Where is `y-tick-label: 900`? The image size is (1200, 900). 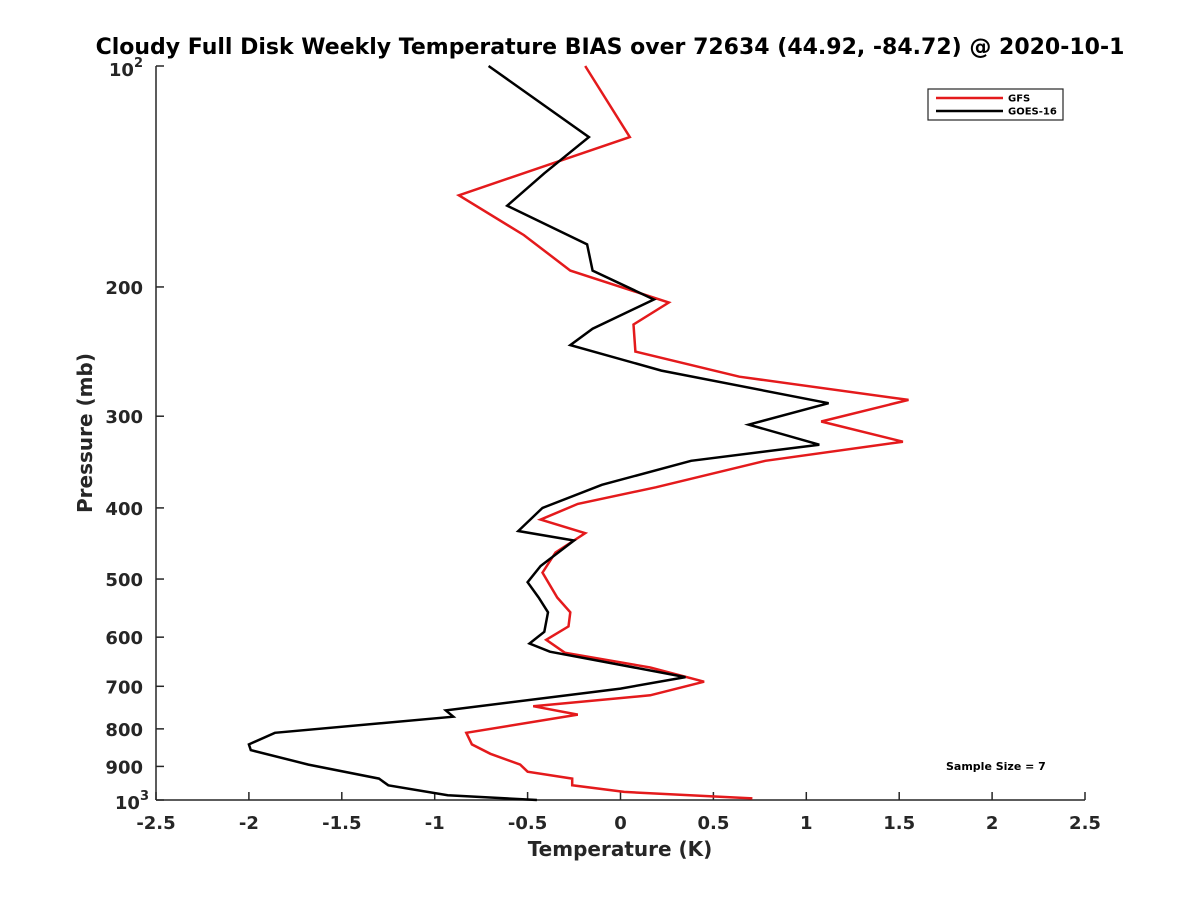 y-tick-label: 900 is located at coordinates (124, 767).